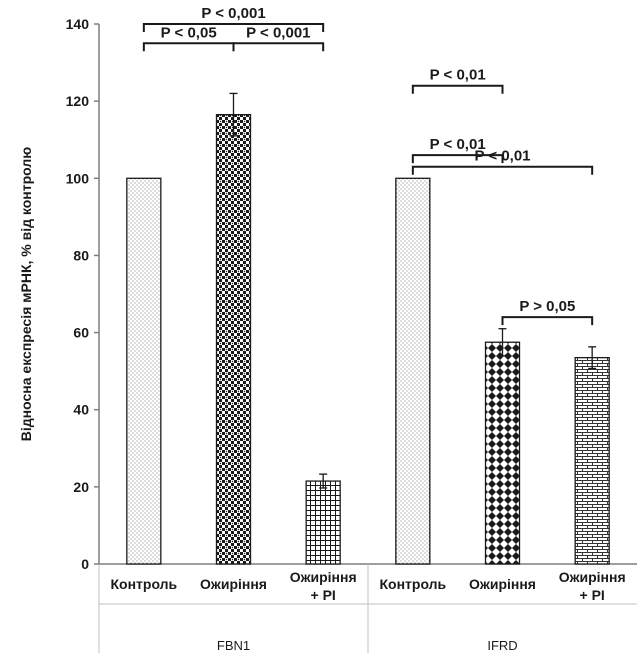 This screenshot has height=653, width=637. Describe the element at coordinates (81, 255) in the screenshot. I see `y-tick-label: 80` at that location.